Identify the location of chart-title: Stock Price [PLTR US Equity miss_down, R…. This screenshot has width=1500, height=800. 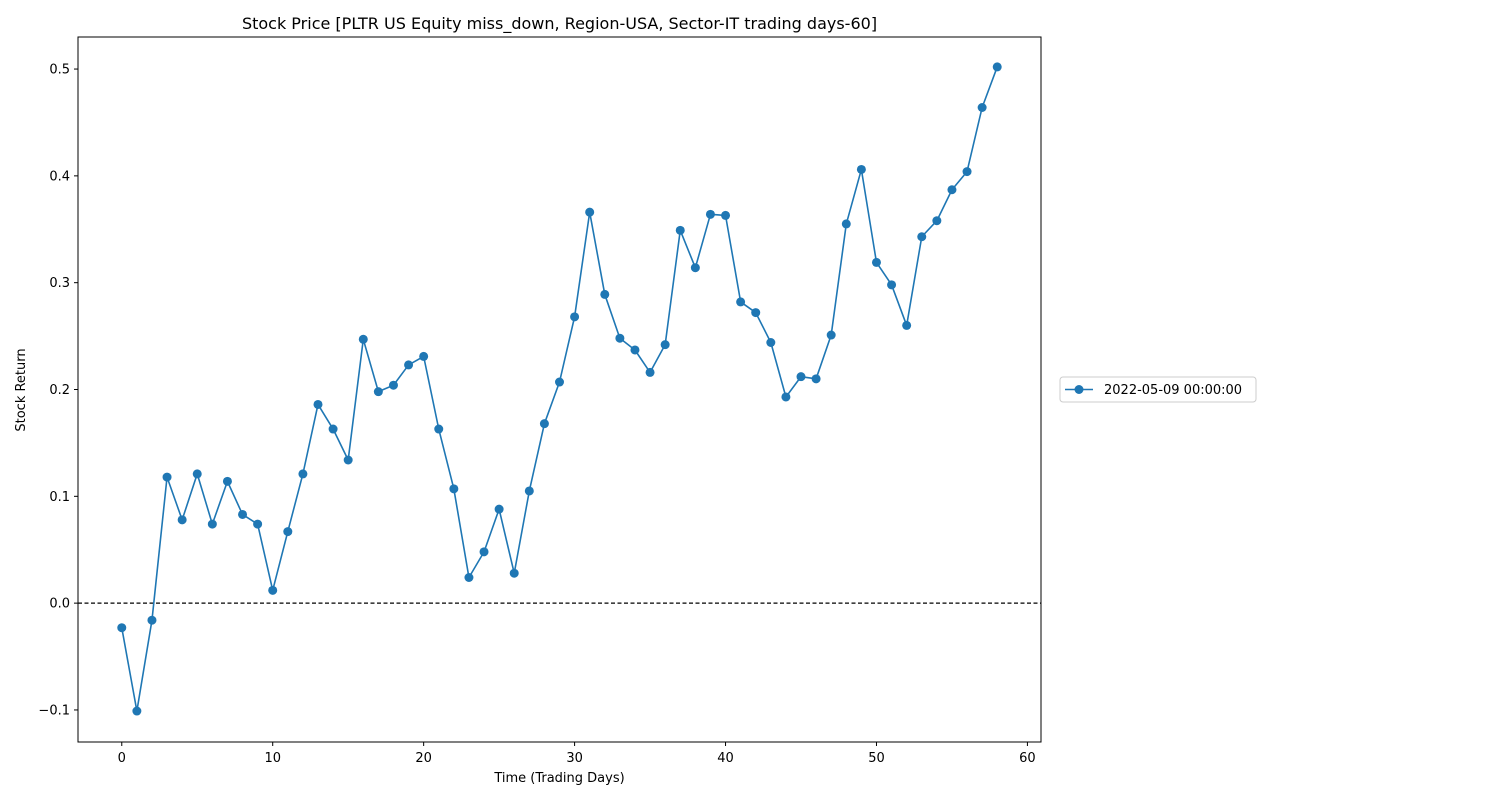
(559, 24).